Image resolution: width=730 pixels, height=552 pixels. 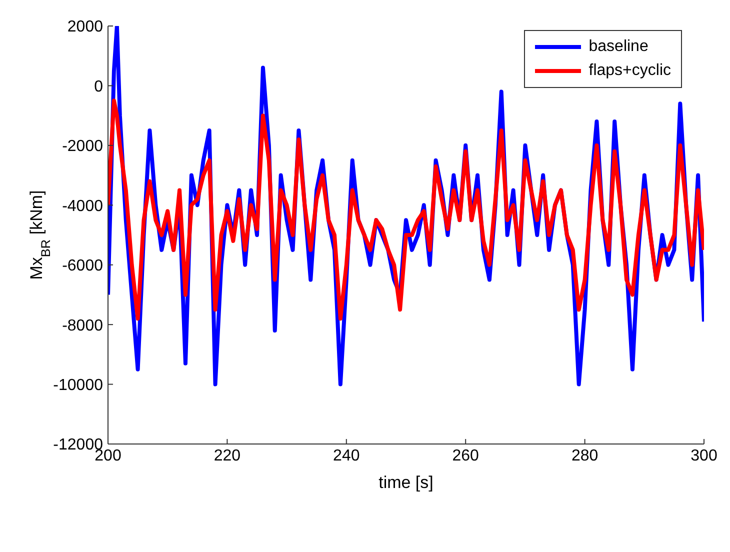 What do you see at coordinates (346, 455) in the screenshot?
I see `x-tick-label: 240` at bounding box center [346, 455].